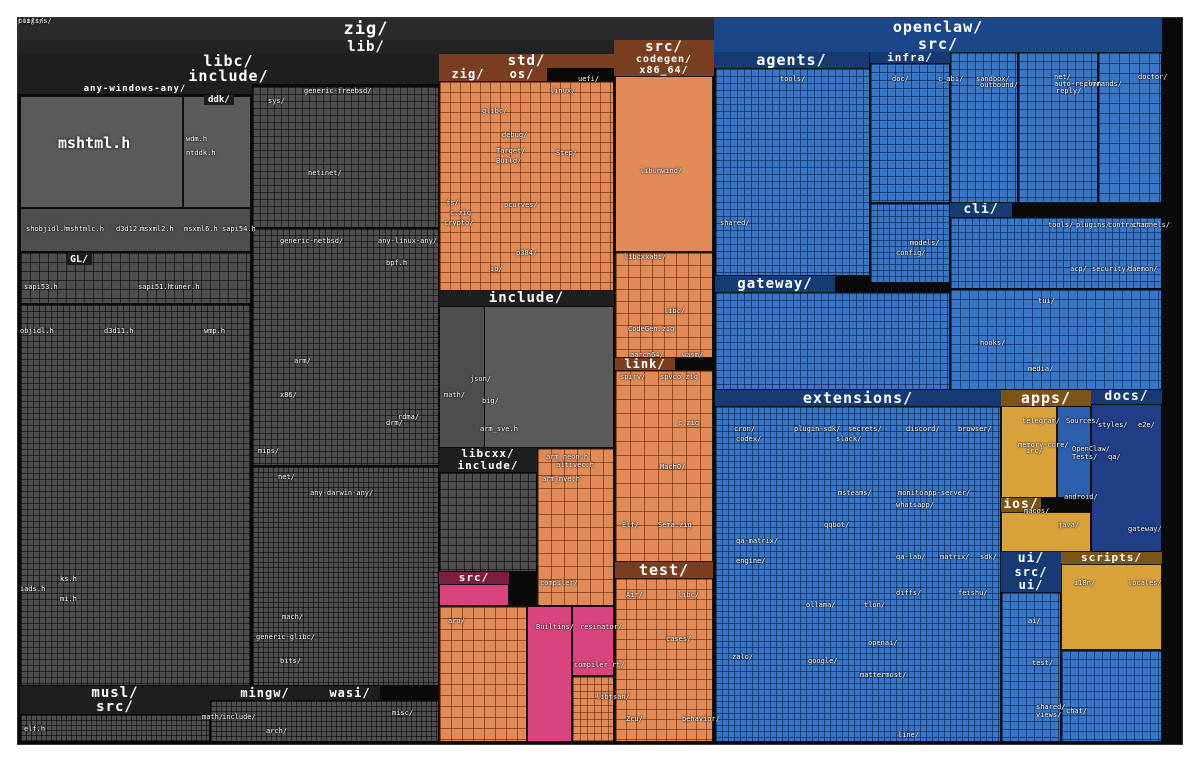 Image resolution: width=1200 pixels, height=765 pixels. Describe the element at coordinates (821, 605) in the screenshot. I see `file-label: ollama/` at that location.